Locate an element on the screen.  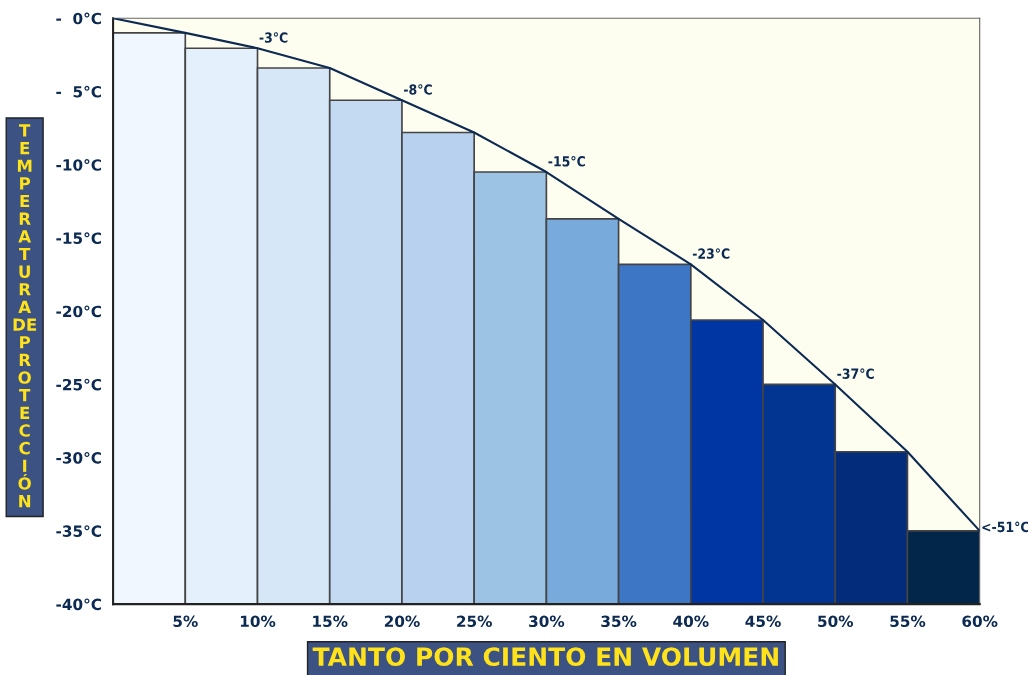
x-tick-label: 20% is located at coordinates (402, 621).